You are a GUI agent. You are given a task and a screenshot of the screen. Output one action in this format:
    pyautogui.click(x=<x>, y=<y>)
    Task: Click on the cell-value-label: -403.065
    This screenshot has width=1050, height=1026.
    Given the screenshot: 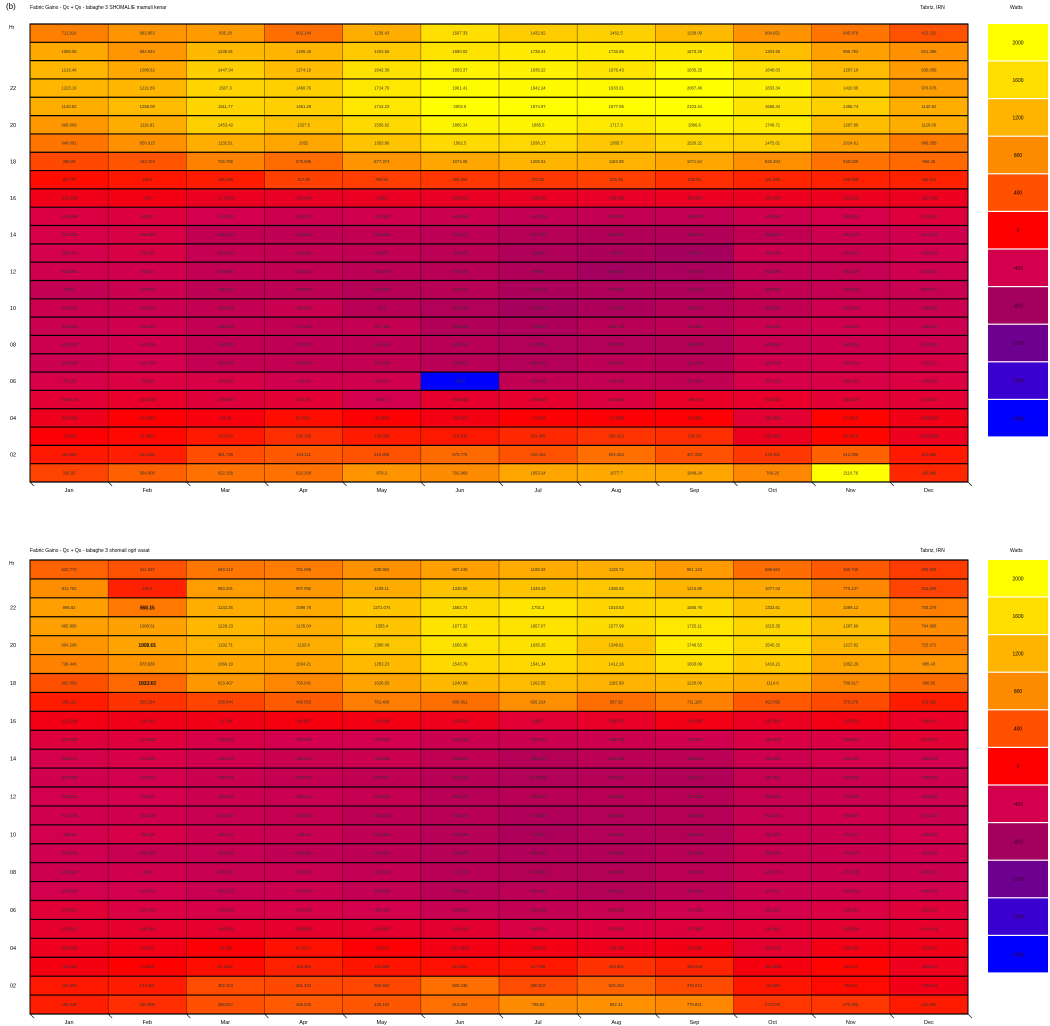 What is the action you would take?
    pyautogui.click(x=303, y=739)
    